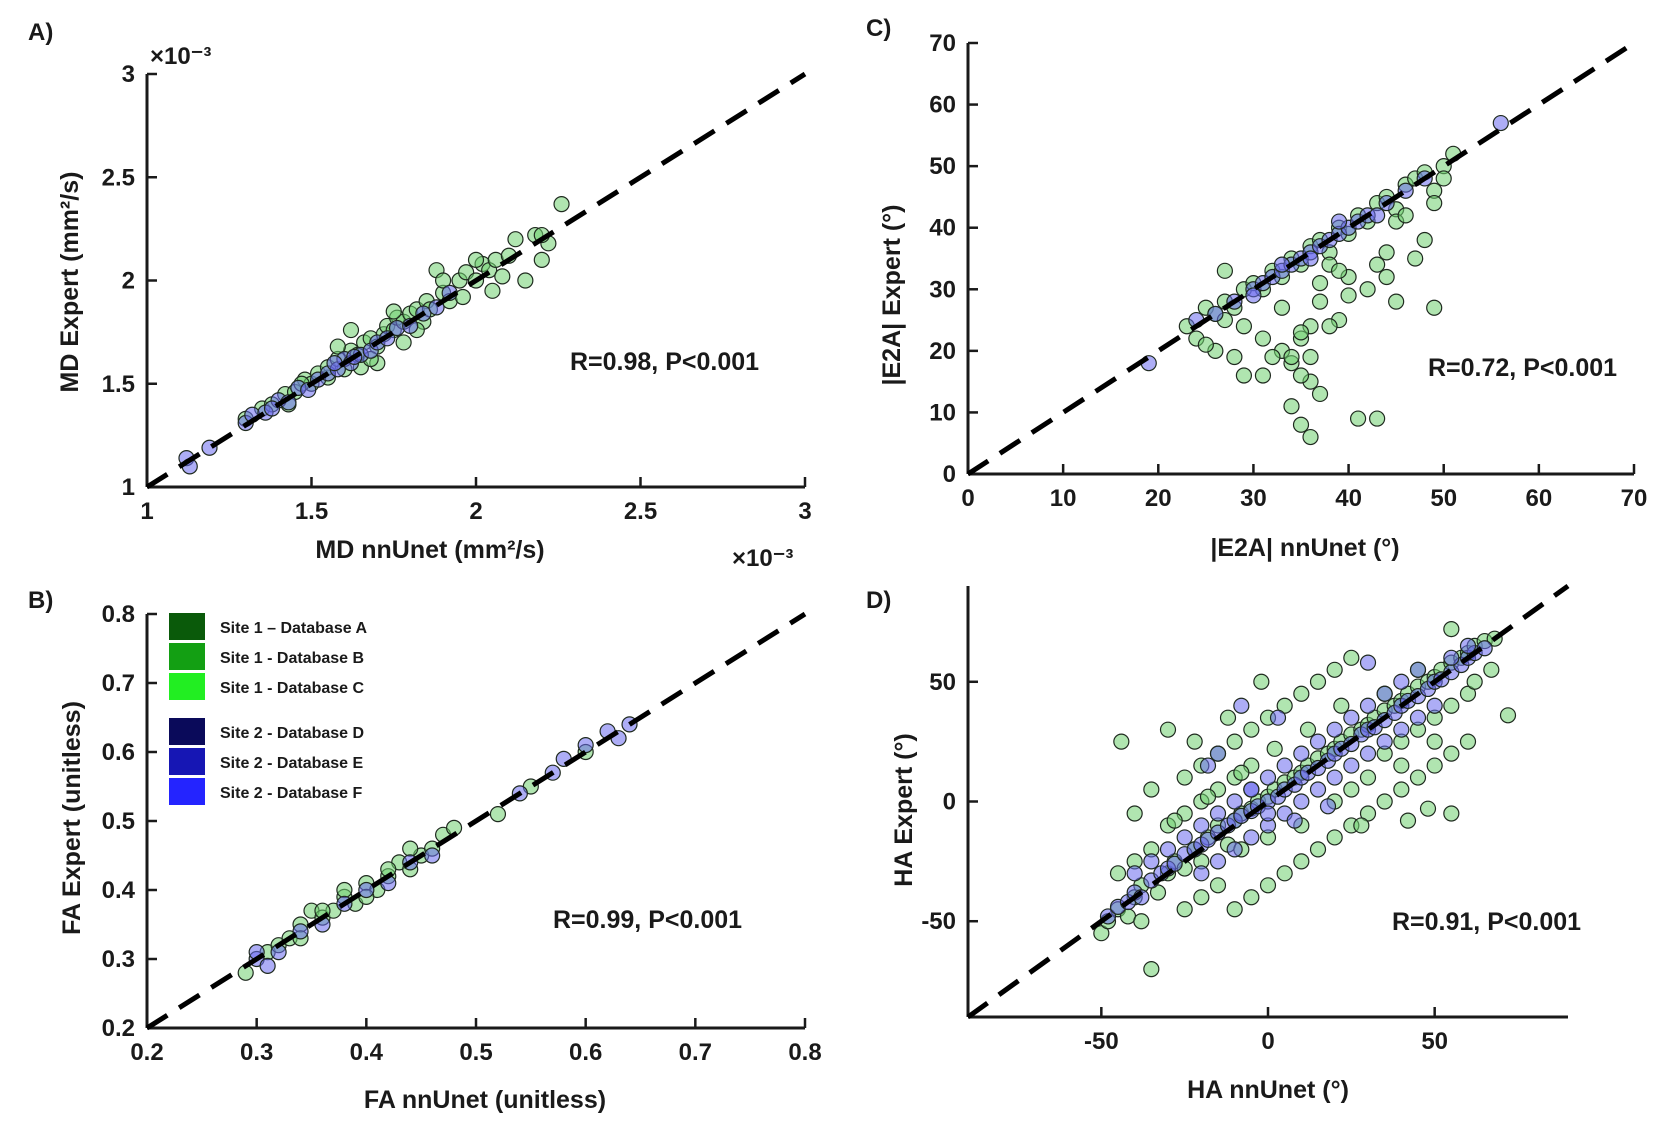 The width and height of the screenshot is (1675, 1125). What do you see at coordinates (1304, 548) in the screenshot?
I see `panel-c-xlabel: |E2A| nnUnet (°)` at bounding box center [1304, 548].